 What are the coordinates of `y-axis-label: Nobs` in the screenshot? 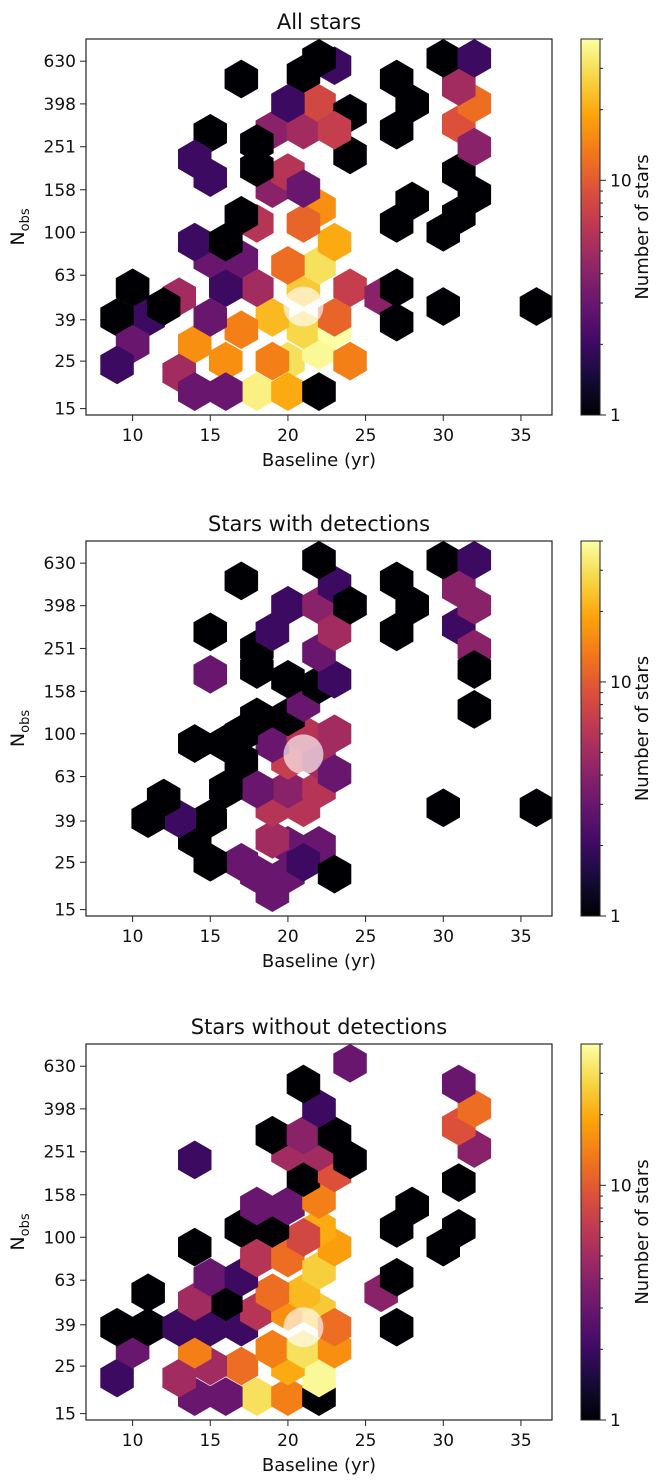 It's located at (20, 1231).